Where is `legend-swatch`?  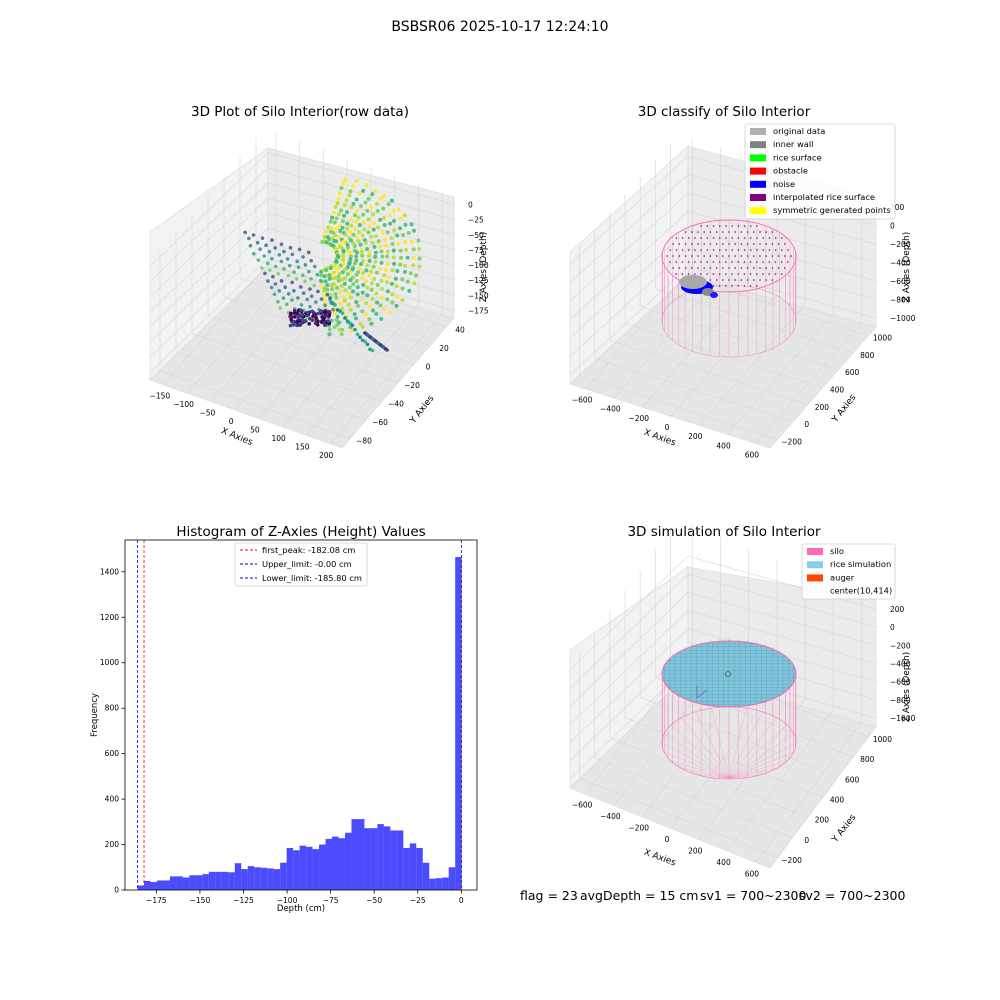
legend-swatch is located at coordinates (758, 184).